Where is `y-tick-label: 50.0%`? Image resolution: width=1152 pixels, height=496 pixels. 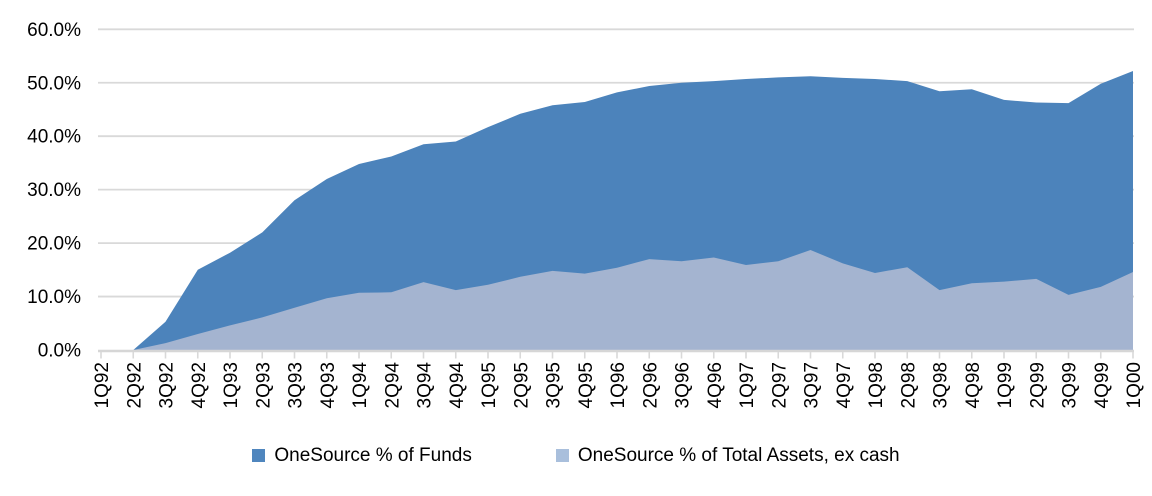 y-tick-label: 50.0% is located at coordinates (54, 83).